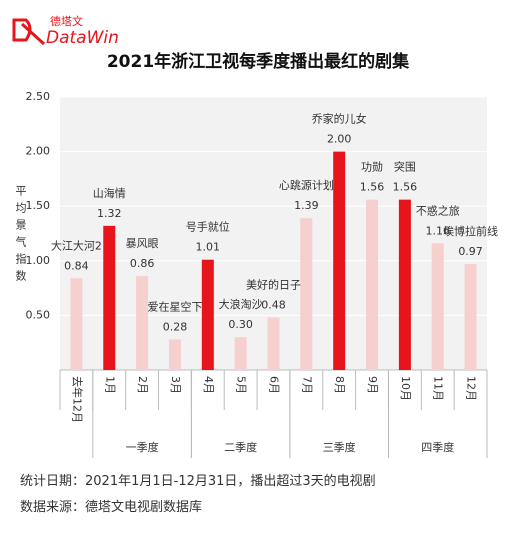  I want to click on group-label: 四季度, so click(437, 447).